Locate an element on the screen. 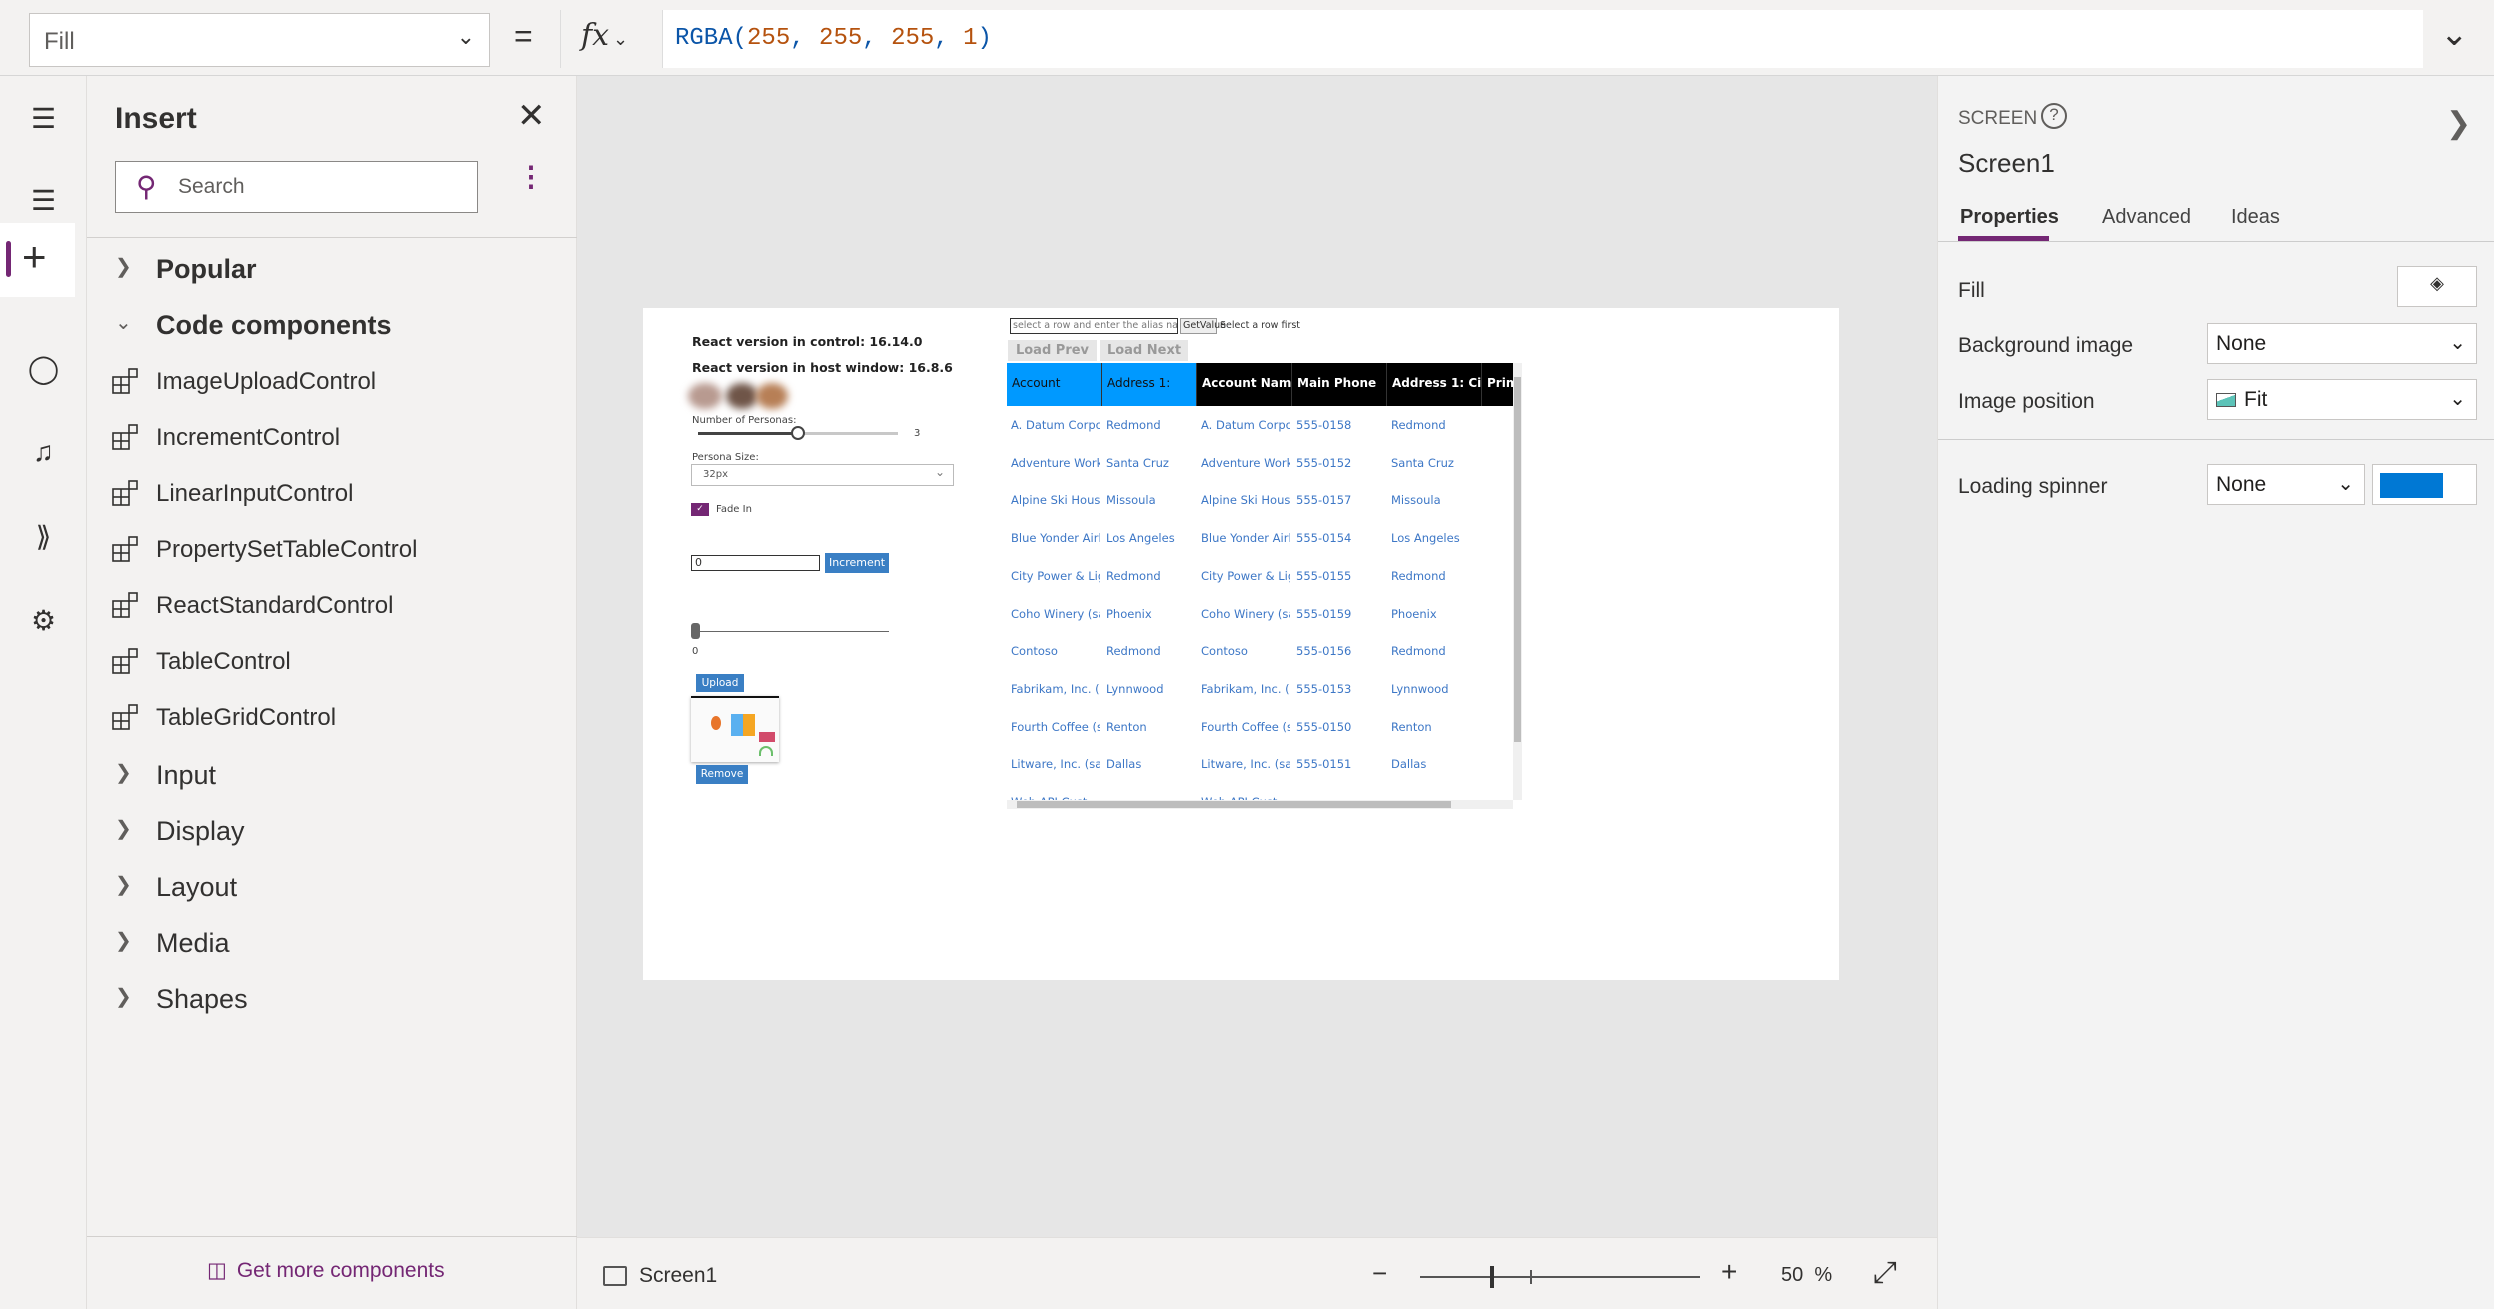  component-item: LinearInputControl is located at coordinates (332, 495).